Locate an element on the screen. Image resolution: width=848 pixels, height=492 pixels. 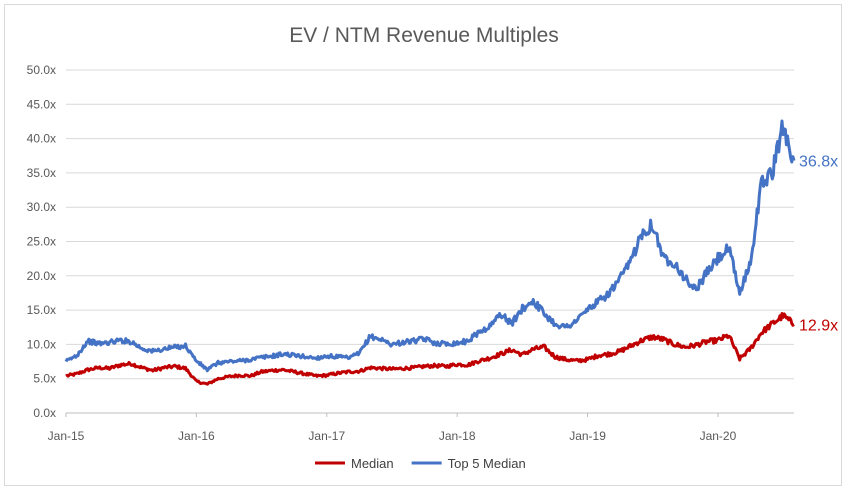
y-tick-label: 5.0x is located at coordinates (44, 379).